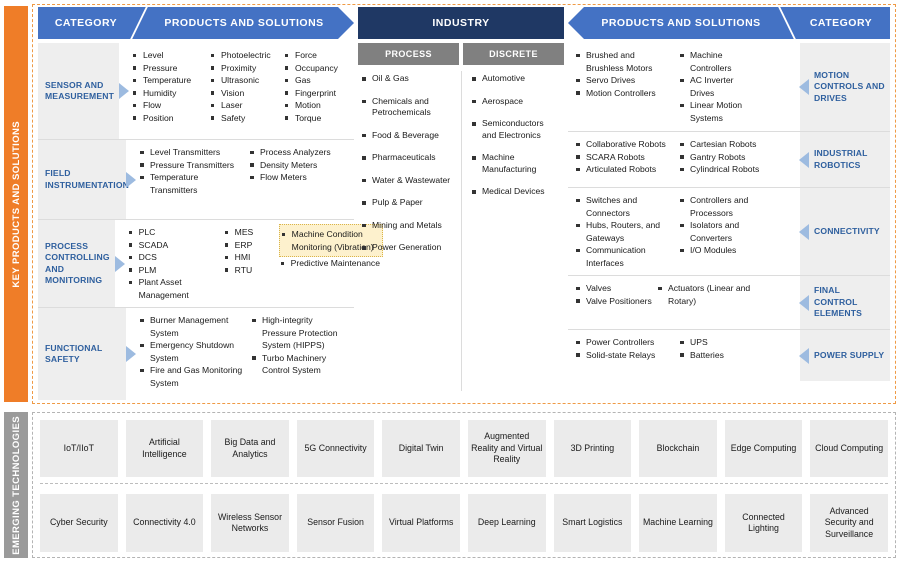 Image resolution: width=900 pixels, height=562 pixels. Describe the element at coordinates (720, 157) in the screenshot. I see `list-item: Gantry Robots` at that location.